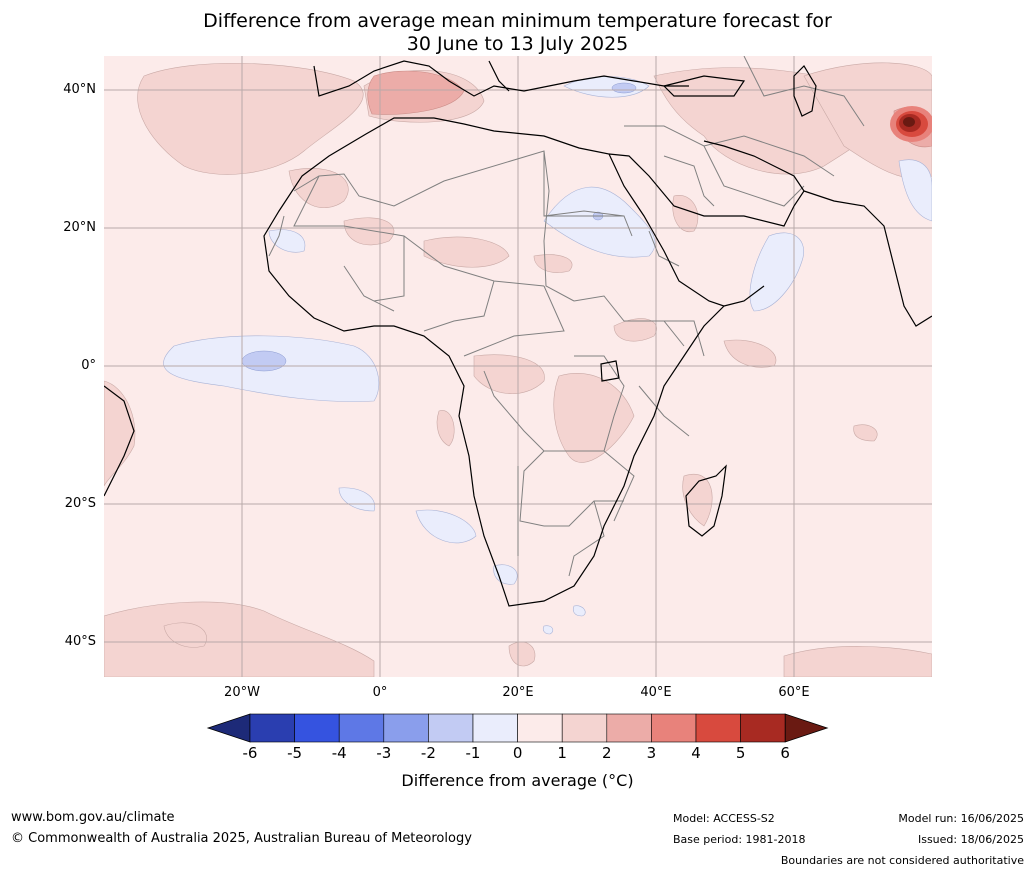 The image size is (1035, 873). I want to click on colorbar-tick-label: -5, so click(295, 753).